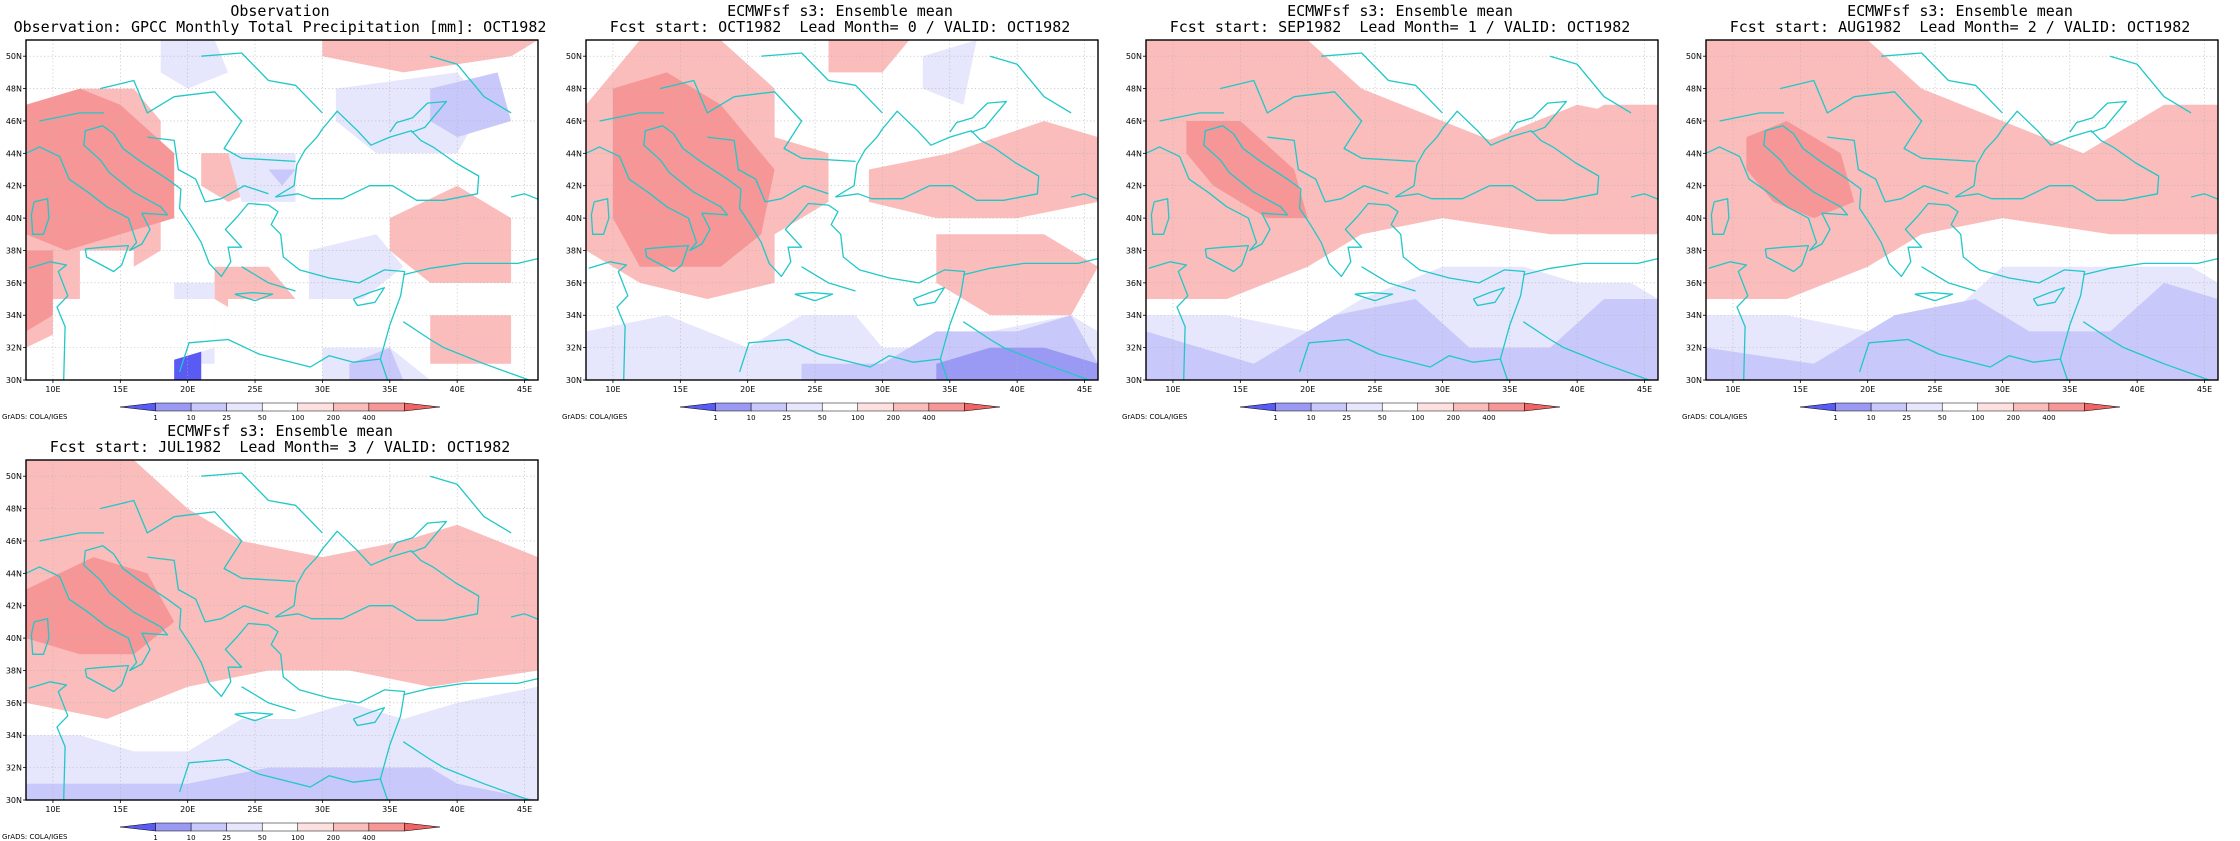 This screenshot has height=841, width=2240. I want to click on y-tick-label: 48N, so click(1694, 89).